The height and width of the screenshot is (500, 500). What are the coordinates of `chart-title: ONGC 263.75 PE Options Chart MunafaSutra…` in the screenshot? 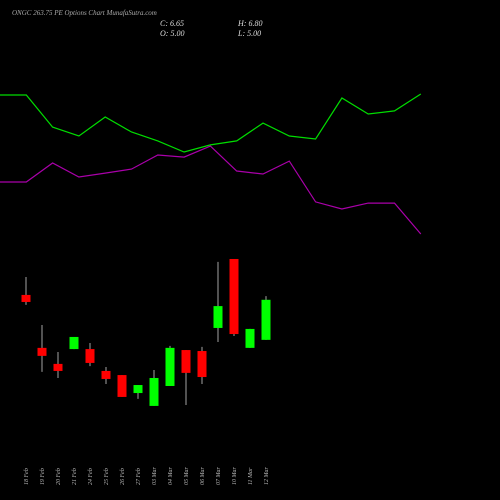 It's located at (84, 13).